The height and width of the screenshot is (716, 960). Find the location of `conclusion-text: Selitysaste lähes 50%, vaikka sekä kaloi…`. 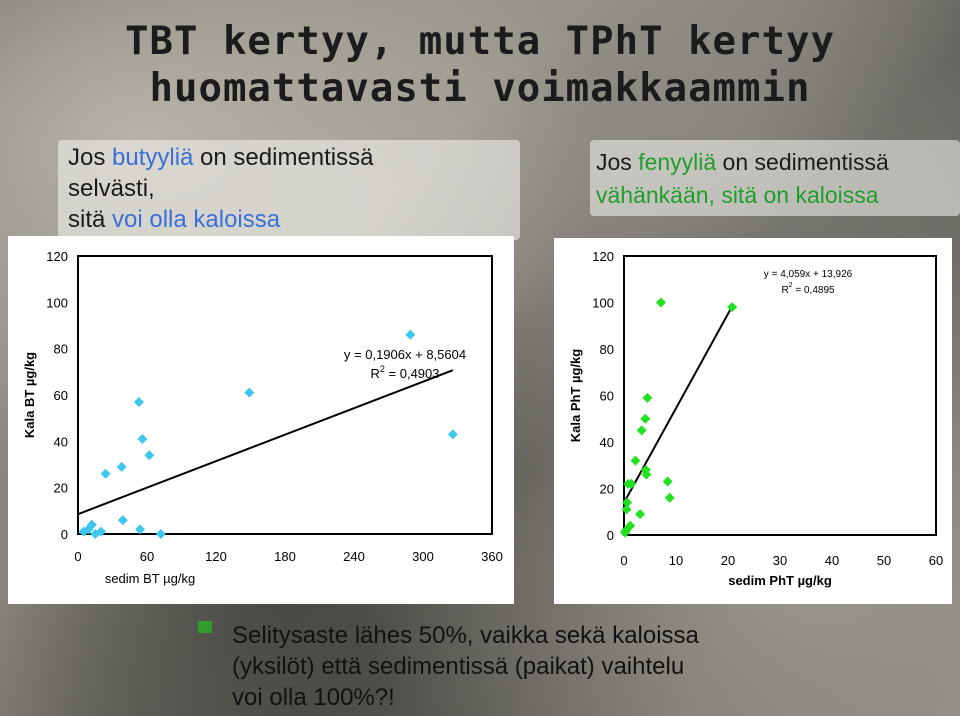

conclusion-text: Selitysaste lähes 50%, vaikka sekä kaloi… is located at coordinates (512, 666).